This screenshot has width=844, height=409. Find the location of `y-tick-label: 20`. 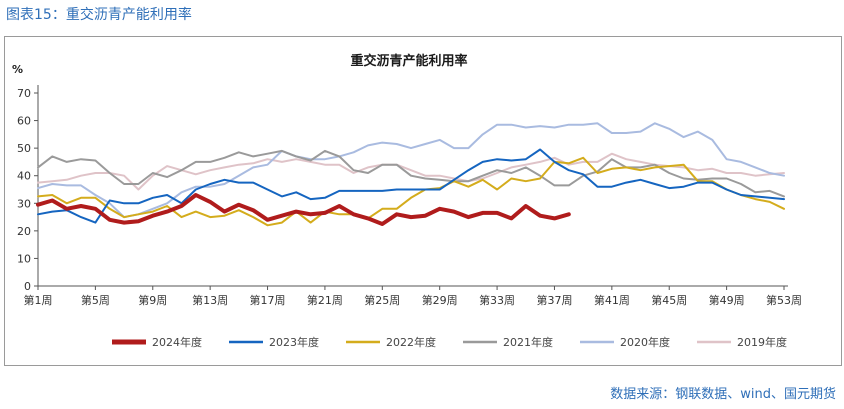

y-tick-label: 20 is located at coordinates (24, 231).